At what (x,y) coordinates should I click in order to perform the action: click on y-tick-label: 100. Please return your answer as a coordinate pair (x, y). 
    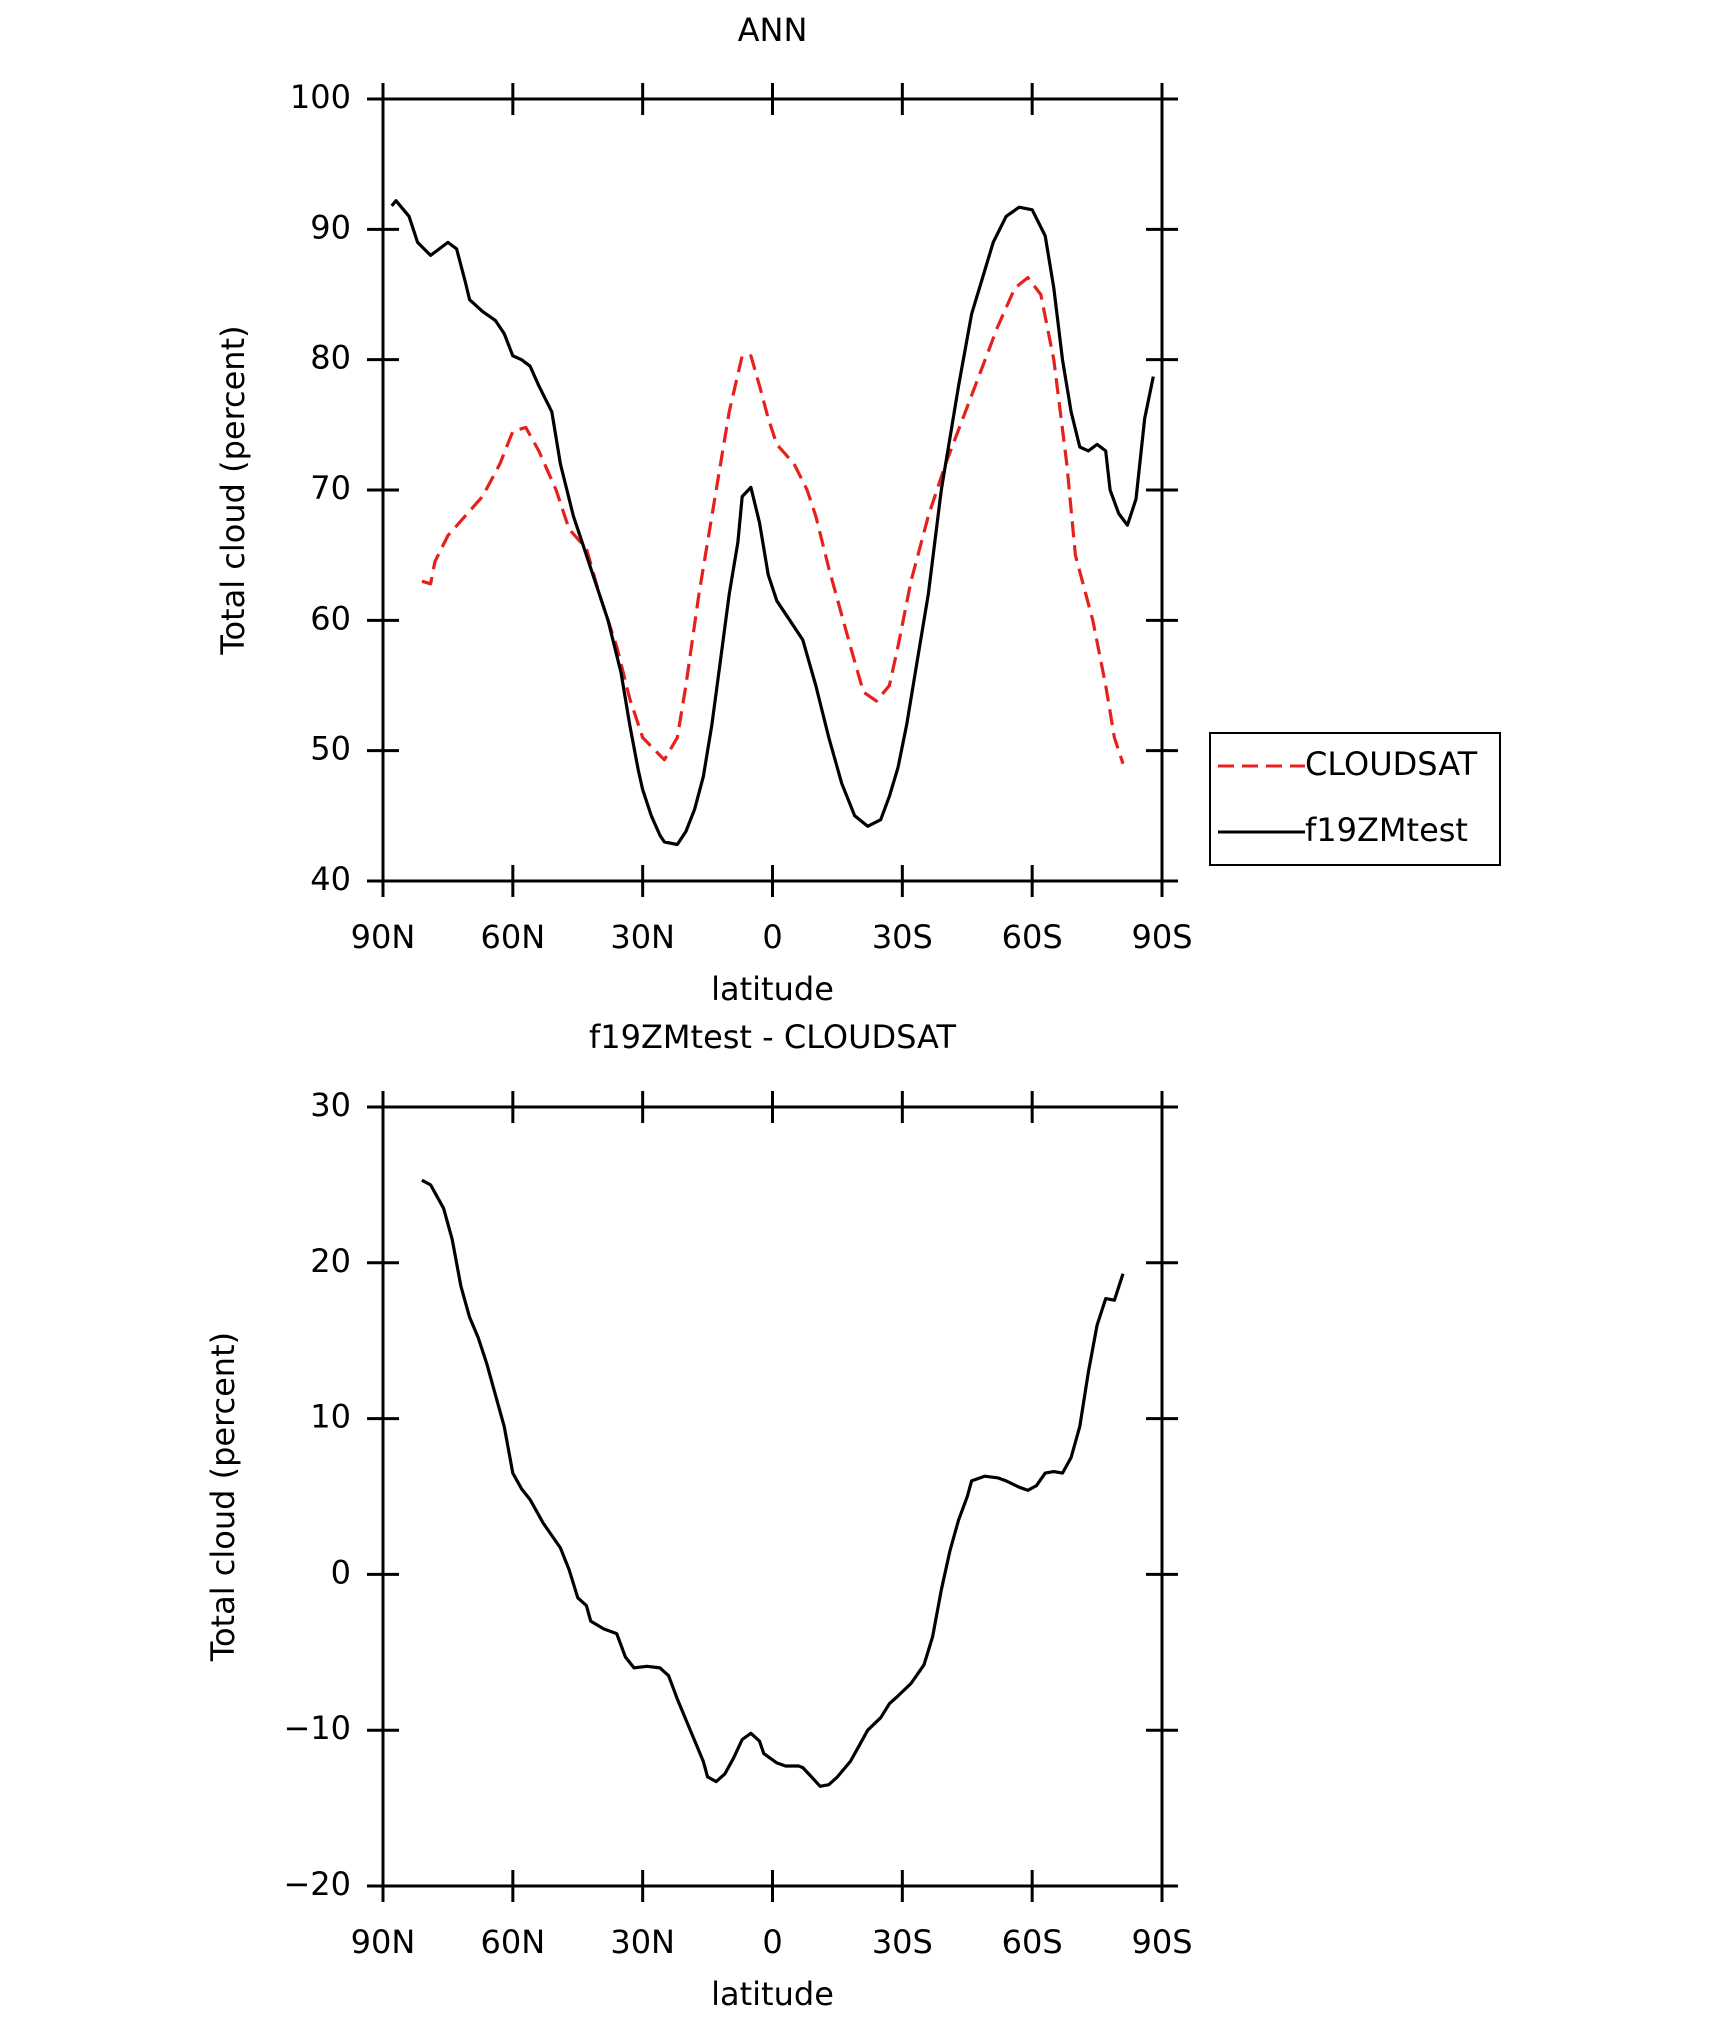
    Looking at the image, I should click on (320, 97).